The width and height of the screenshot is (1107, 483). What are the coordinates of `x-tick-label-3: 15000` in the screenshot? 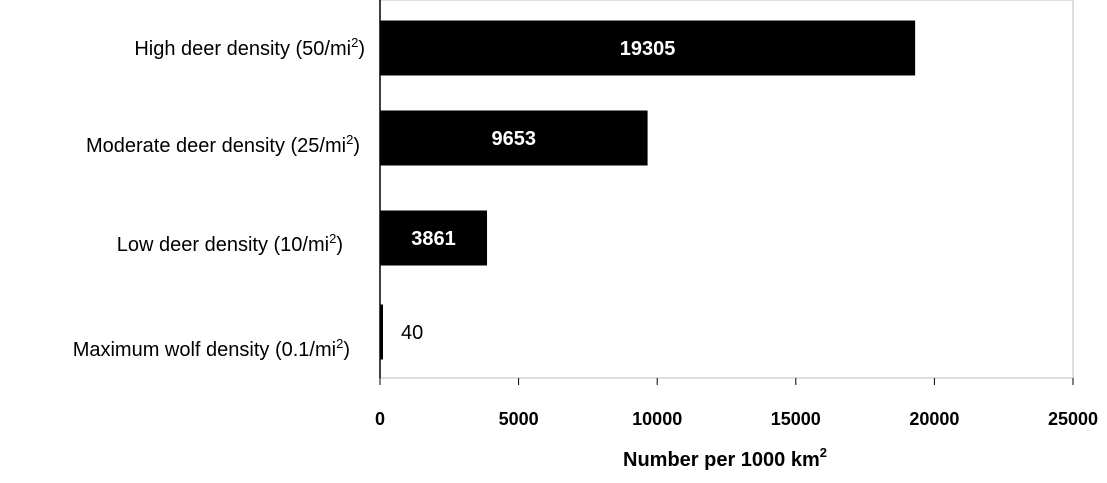 It's located at (796, 419).